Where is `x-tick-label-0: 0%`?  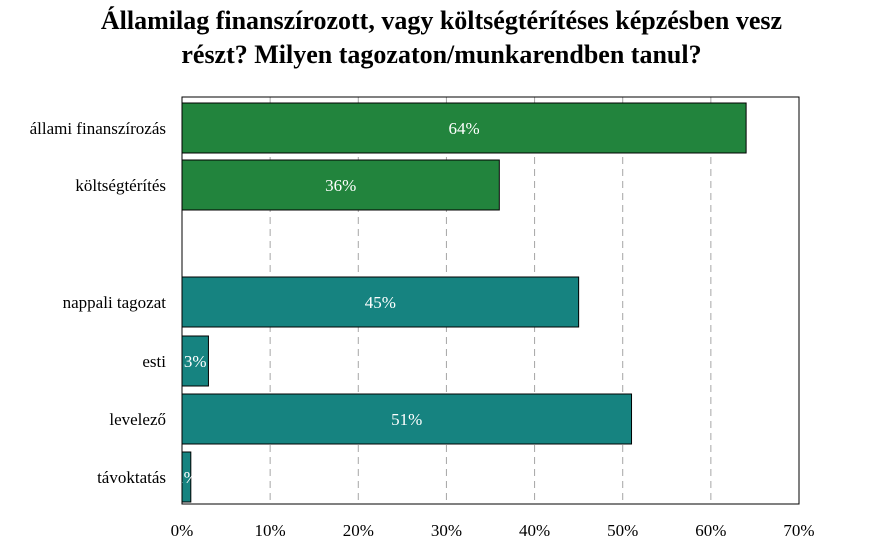
x-tick-label-0: 0% is located at coordinates (182, 530).